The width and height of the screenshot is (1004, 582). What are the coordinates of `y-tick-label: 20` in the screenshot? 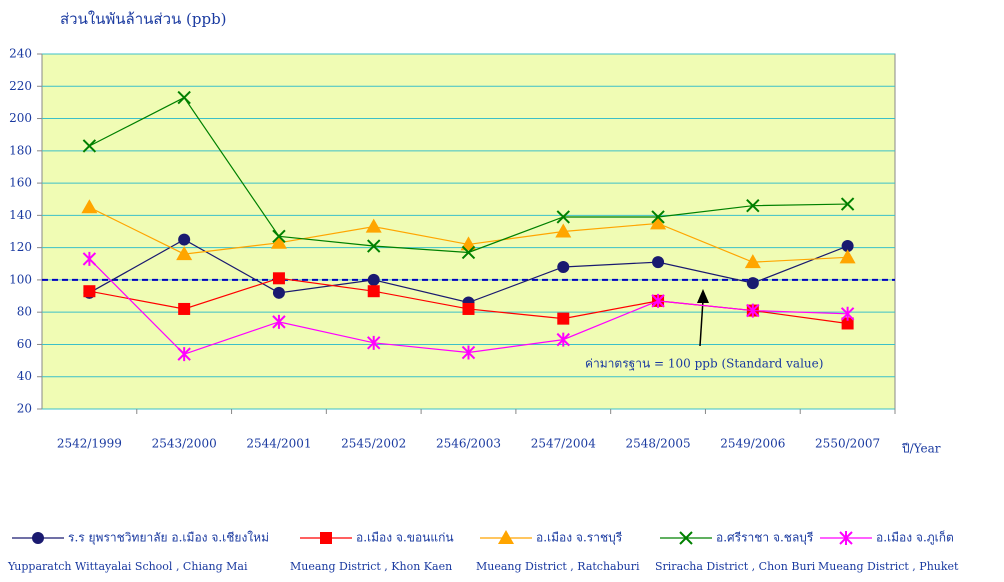 It's located at (24, 409).